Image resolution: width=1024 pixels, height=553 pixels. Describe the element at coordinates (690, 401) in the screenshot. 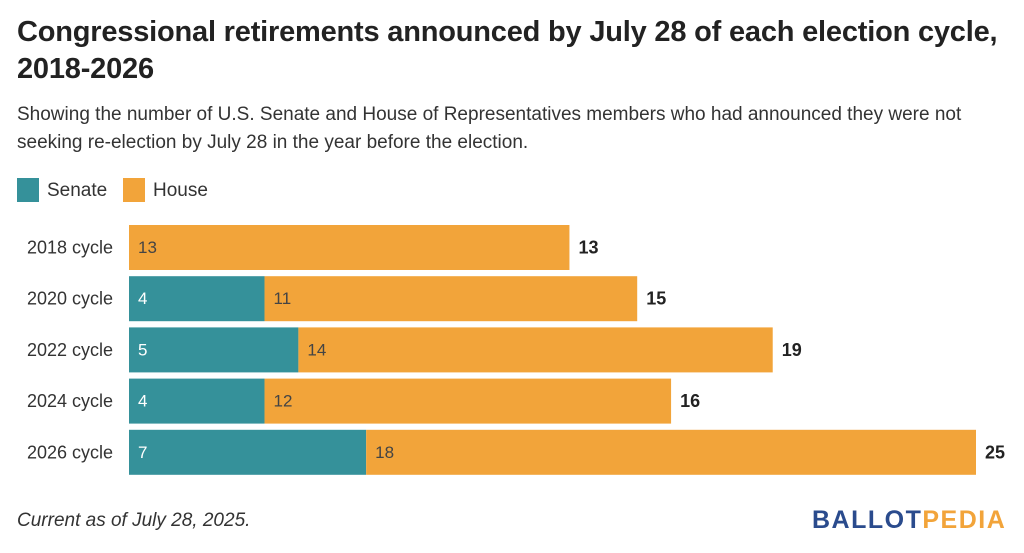

I see `total-label: 16` at that location.